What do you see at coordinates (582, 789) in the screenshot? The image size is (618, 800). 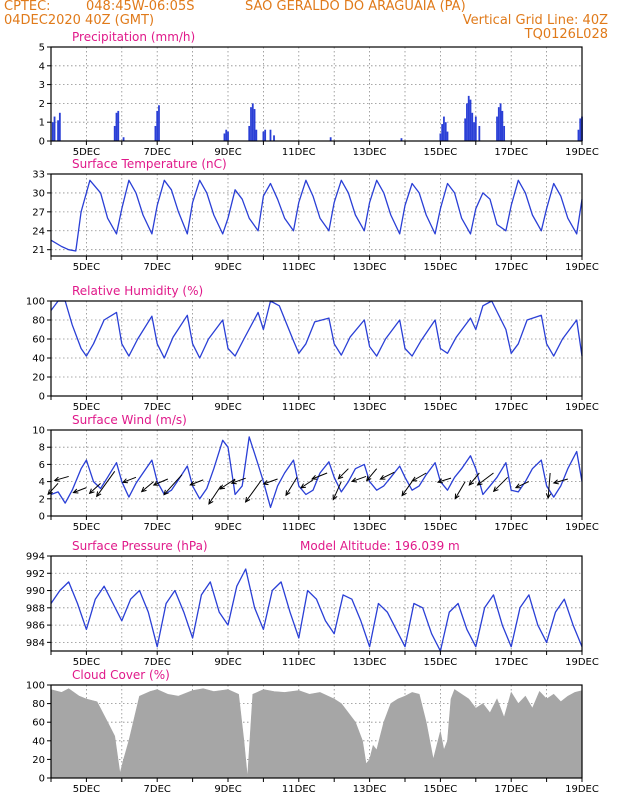 I see `cloud-xtick-label: 19DEC` at bounding box center [582, 789].